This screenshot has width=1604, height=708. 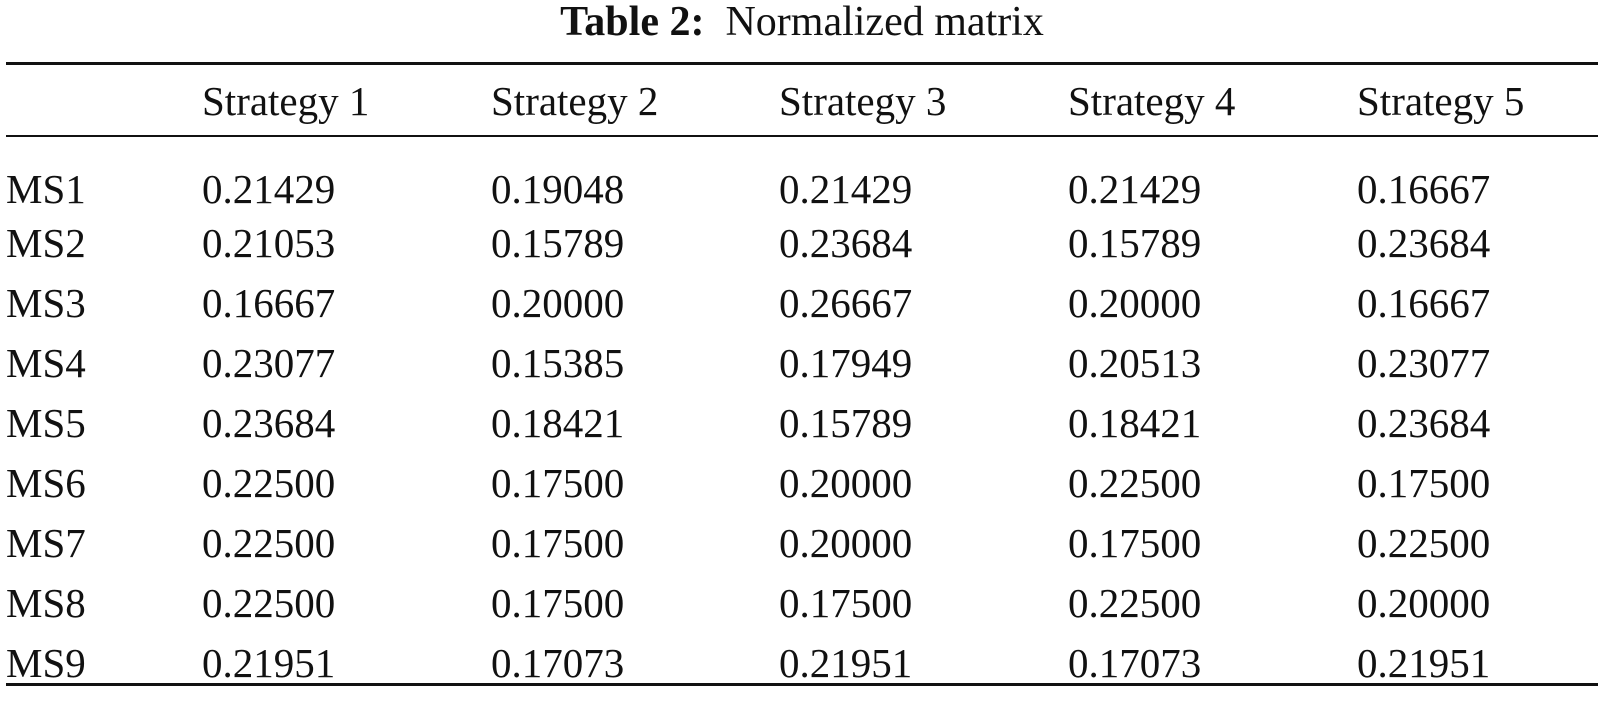 What do you see at coordinates (802, 684) in the screenshot?
I see `table-bottom-rule` at bounding box center [802, 684].